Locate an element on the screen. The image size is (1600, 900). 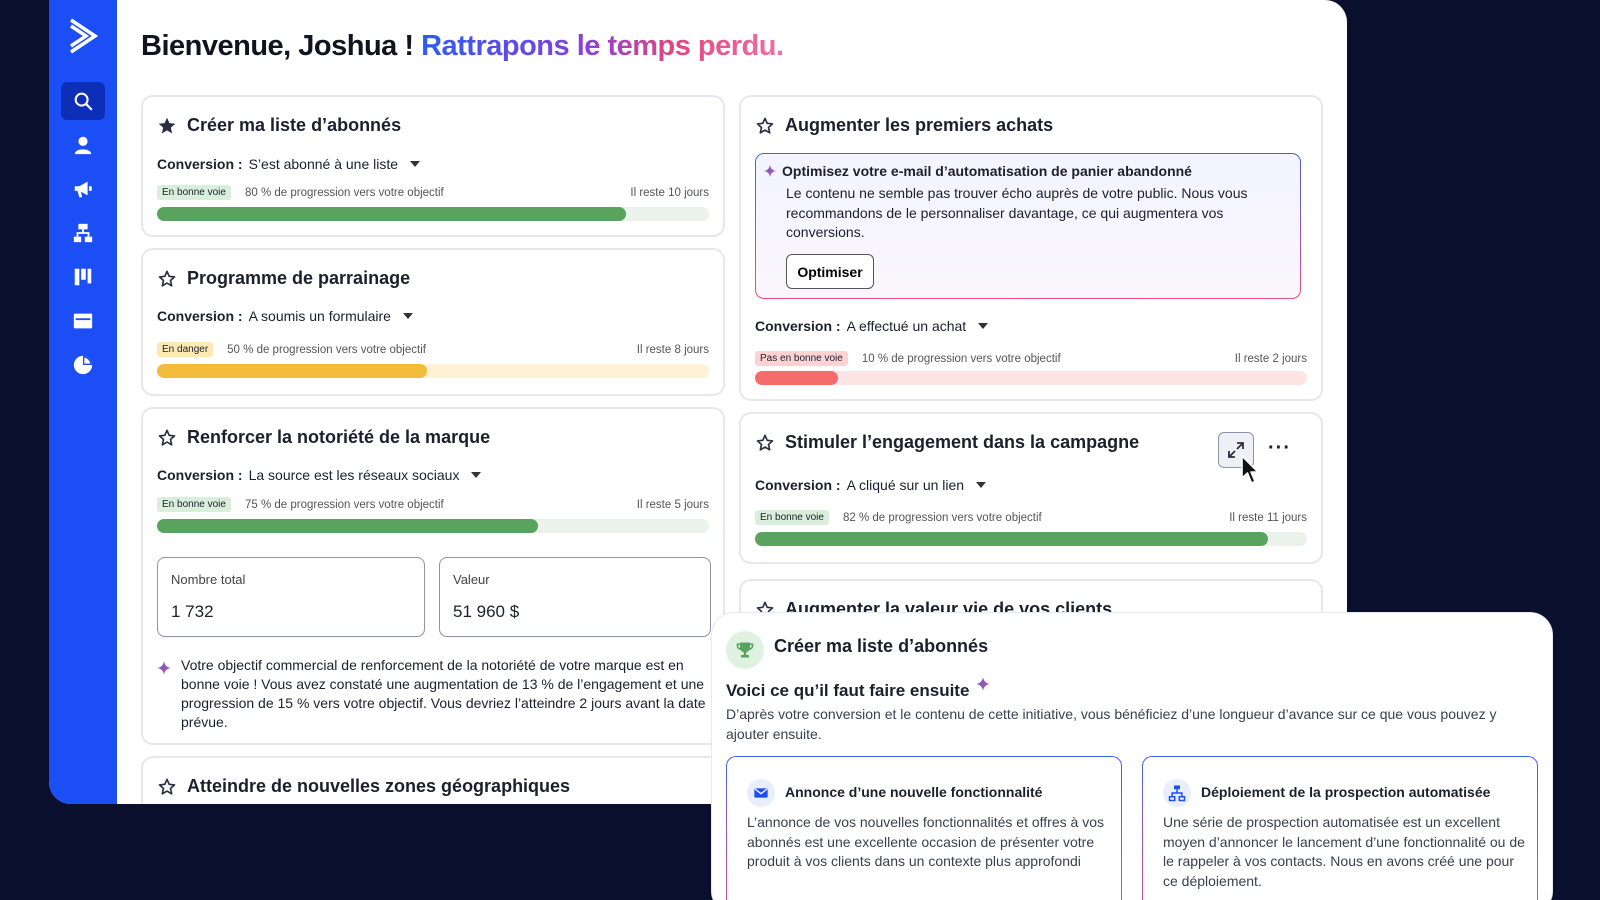
progress-text: 75 % de progression vers votre objectif is located at coordinates (344, 504).